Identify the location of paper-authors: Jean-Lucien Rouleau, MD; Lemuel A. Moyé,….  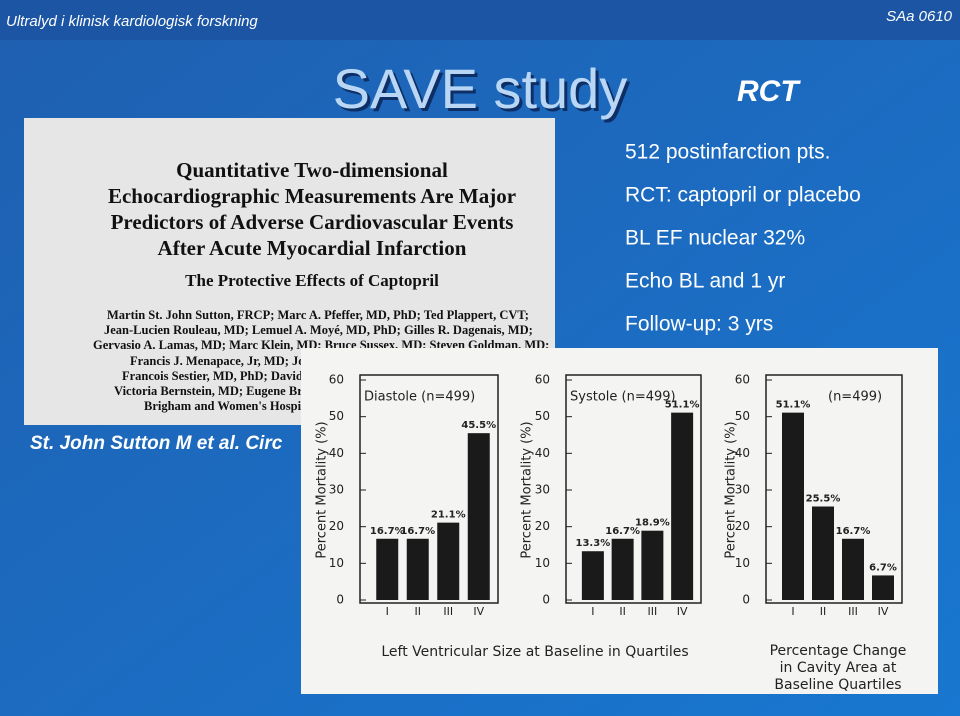
(318, 330).